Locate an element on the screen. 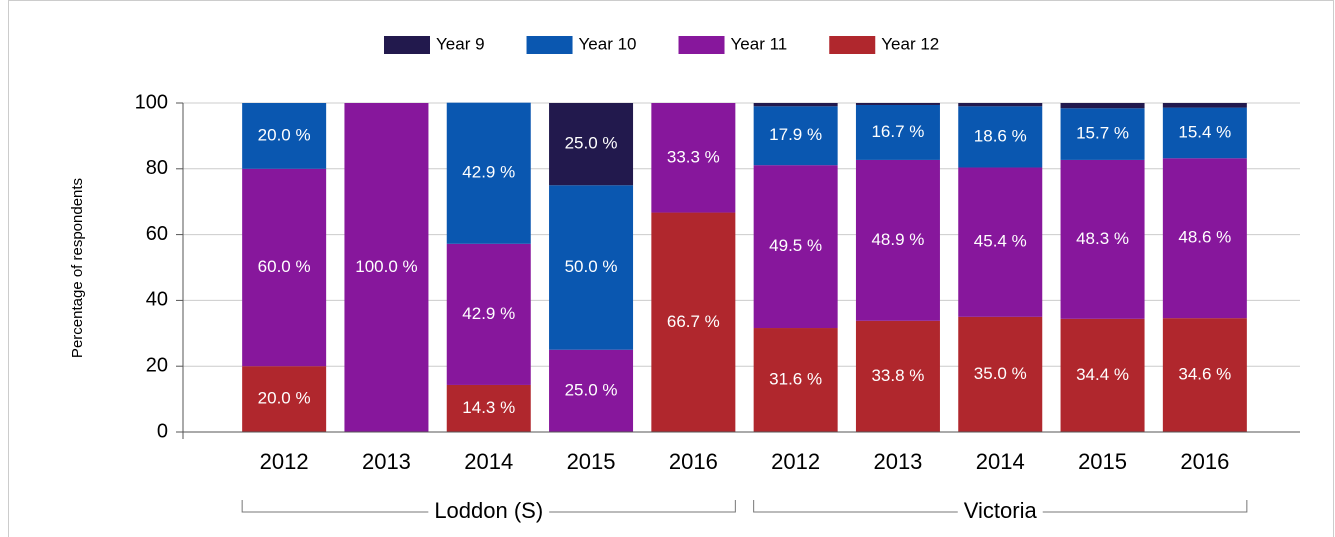 This screenshot has height=537, width=1335. value-label: 33.8 % is located at coordinates (897, 375).